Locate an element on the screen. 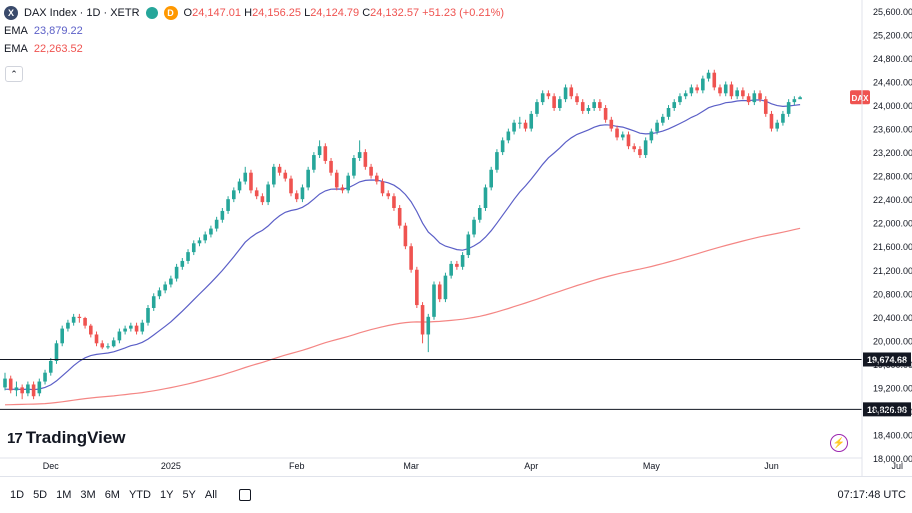  time-tick-label: Dec is located at coordinates (51, 466).